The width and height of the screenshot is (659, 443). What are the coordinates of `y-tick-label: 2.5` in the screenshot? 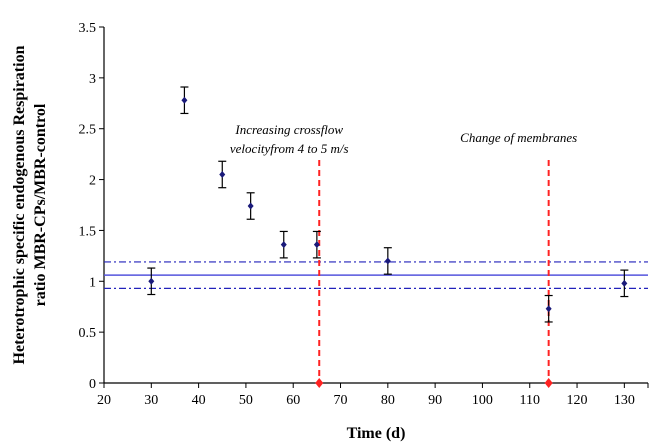 It's located at (88, 130).